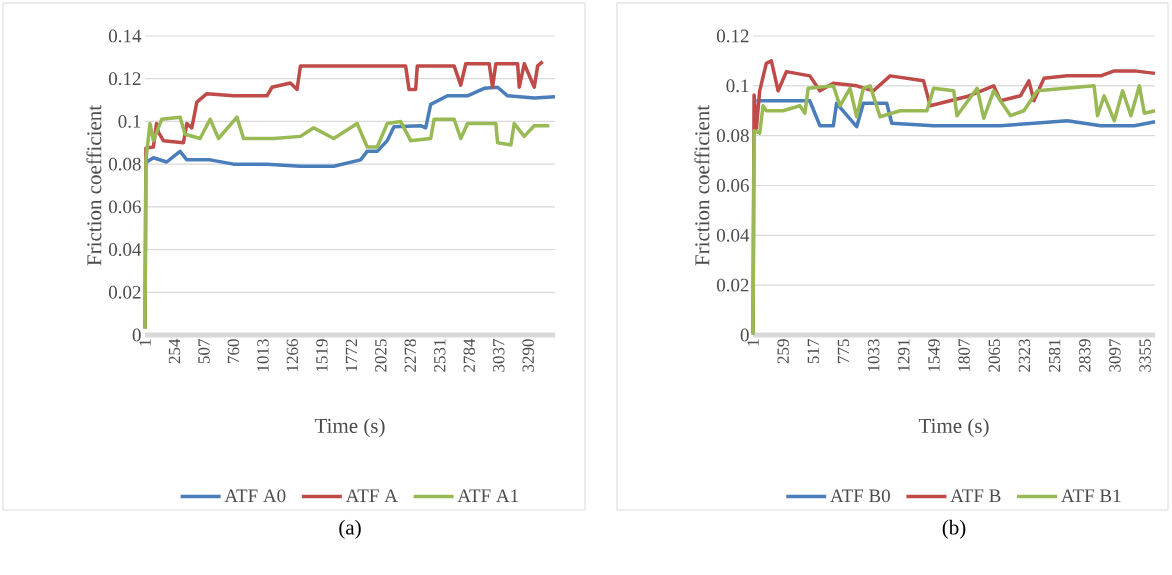 The height and width of the screenshot is (575, 1172). What do you see at coordinates (410, 355) in the screenshot?
I see `x-tick-label: 2278` at bounding box center [410, 355].